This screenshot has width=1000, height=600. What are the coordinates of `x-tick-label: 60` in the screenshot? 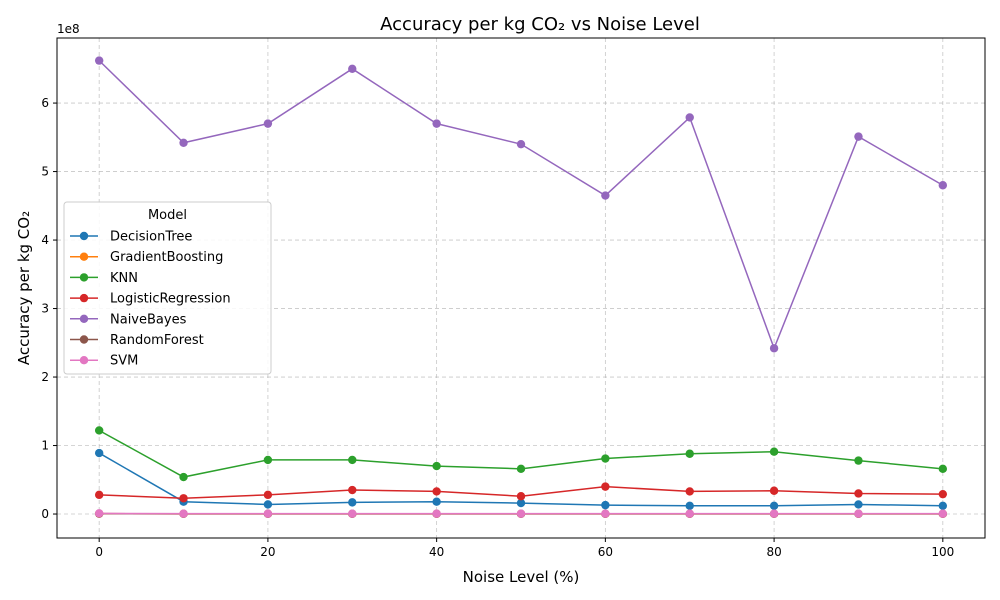 It's located at (605, 552).